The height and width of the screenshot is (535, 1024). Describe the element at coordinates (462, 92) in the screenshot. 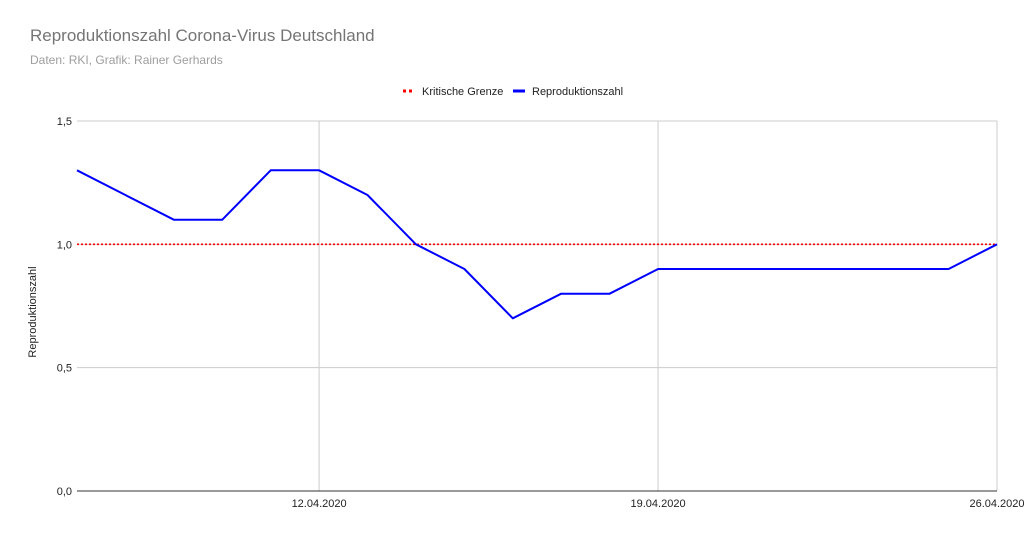

I see `legend-label-kritische-grenze: Kritische Grenze` at that location.